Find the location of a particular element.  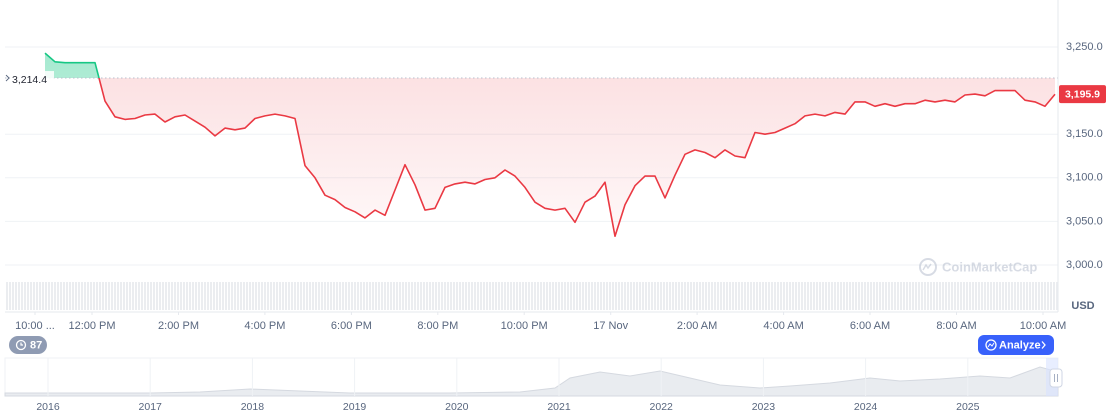

watermark-text: CoinMarketCap is located at coordinates (989, 266).